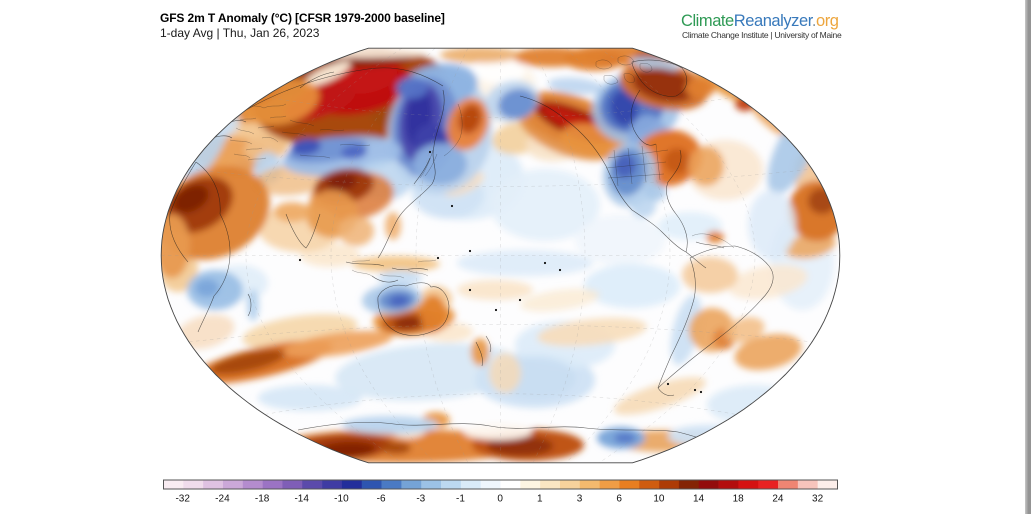 The image size is (1031, 514). I want to click on svg-text: 32, so click(818, 499).